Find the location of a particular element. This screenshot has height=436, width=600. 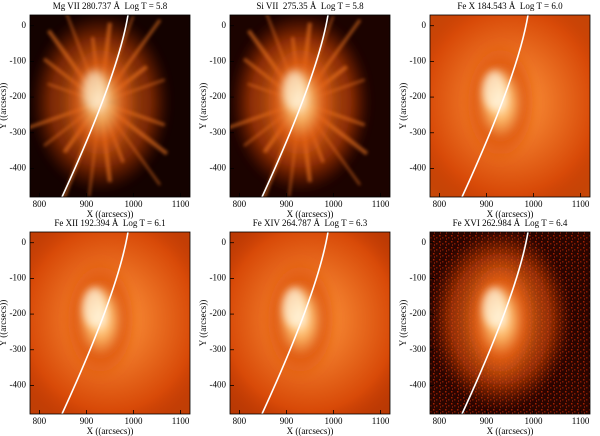

panel-title: Mg VII 280.737 Å Log T = 5.8 is located at coordinates (110, 6).